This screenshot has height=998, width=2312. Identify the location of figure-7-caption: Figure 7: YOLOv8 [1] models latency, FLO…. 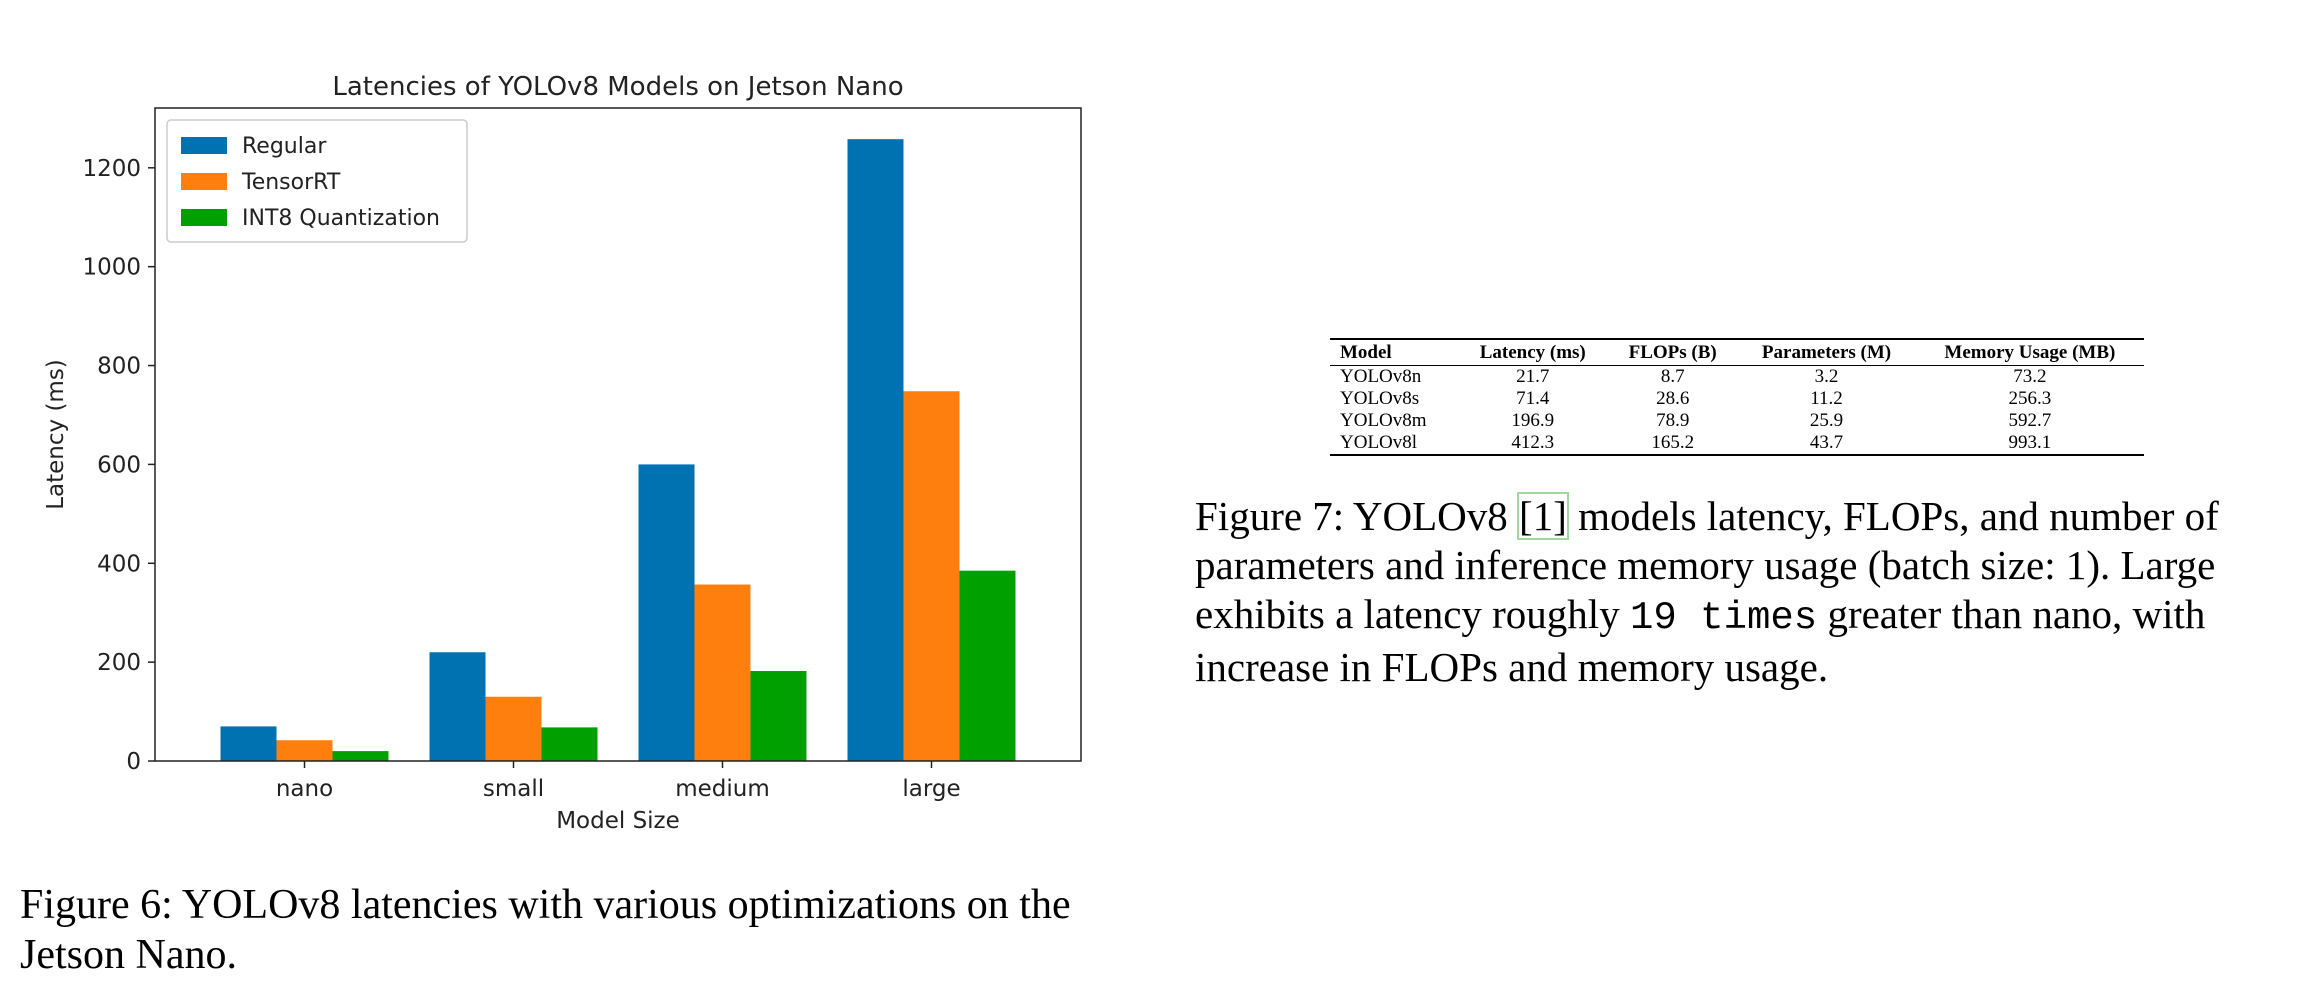
(1747, 592).